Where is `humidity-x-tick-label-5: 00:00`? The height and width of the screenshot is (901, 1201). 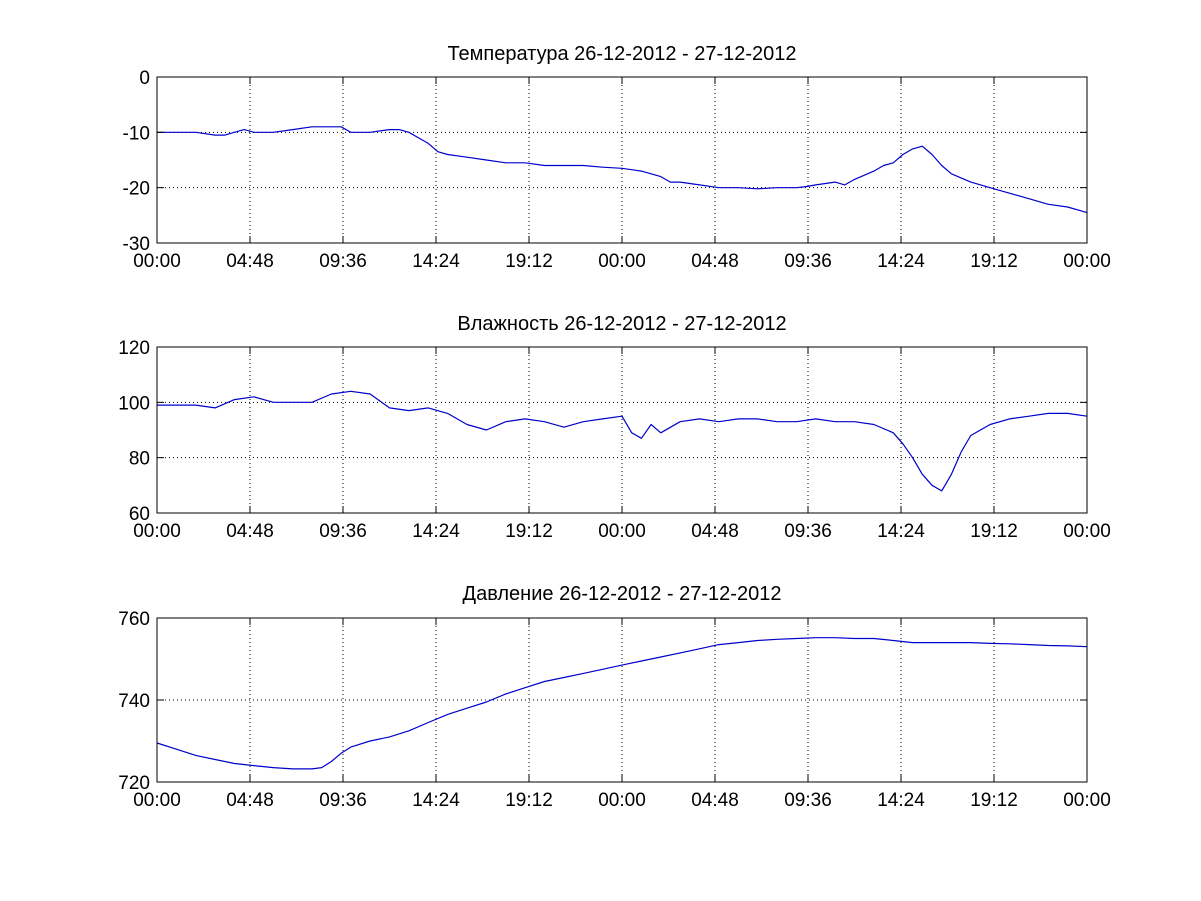 humidity-x-tick-label-5: 00:00 is located at coordinates (622, 531).